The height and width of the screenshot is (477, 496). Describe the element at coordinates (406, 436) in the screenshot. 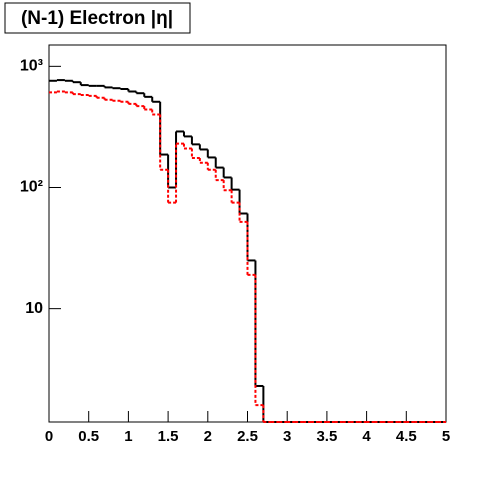

I see `x-tick-label: 4.5` at that location.